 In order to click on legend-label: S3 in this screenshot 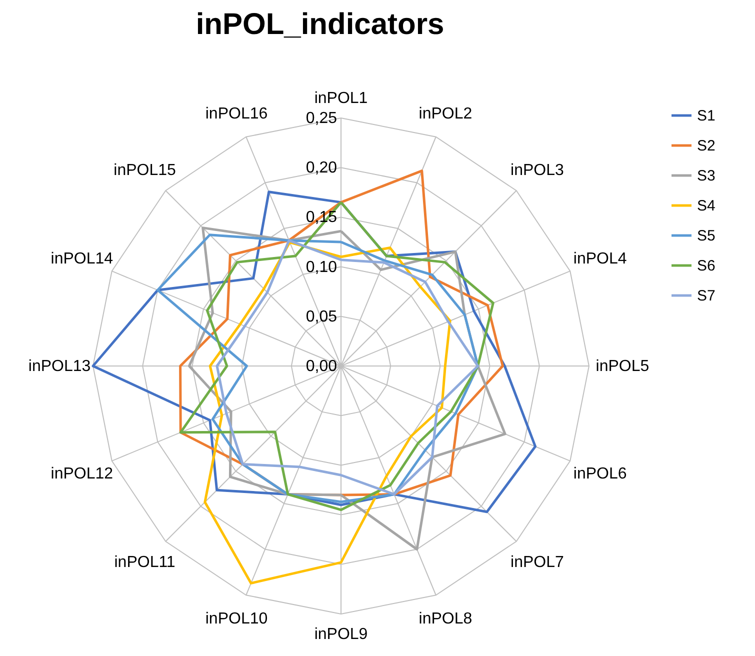, I will do `click(706, 176)`.